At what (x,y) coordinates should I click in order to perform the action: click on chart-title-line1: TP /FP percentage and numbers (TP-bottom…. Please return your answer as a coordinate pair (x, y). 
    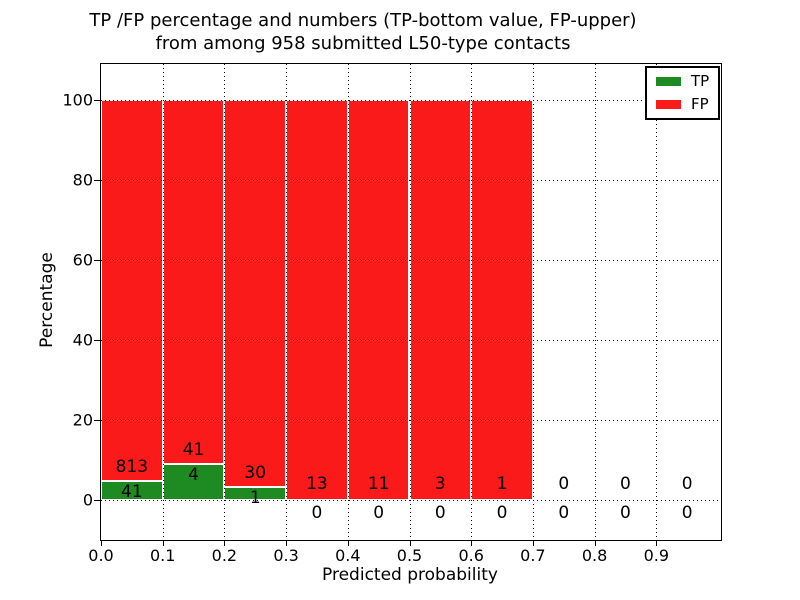
    Looking at the image, I should click on (363, 20).